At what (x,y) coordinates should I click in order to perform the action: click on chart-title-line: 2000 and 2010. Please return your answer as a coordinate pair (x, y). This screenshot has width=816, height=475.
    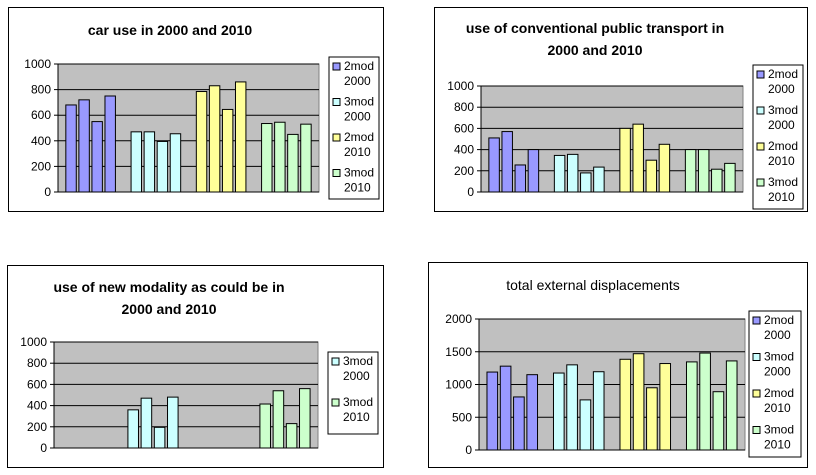
    Looking at the image, I should click on (595, 50).